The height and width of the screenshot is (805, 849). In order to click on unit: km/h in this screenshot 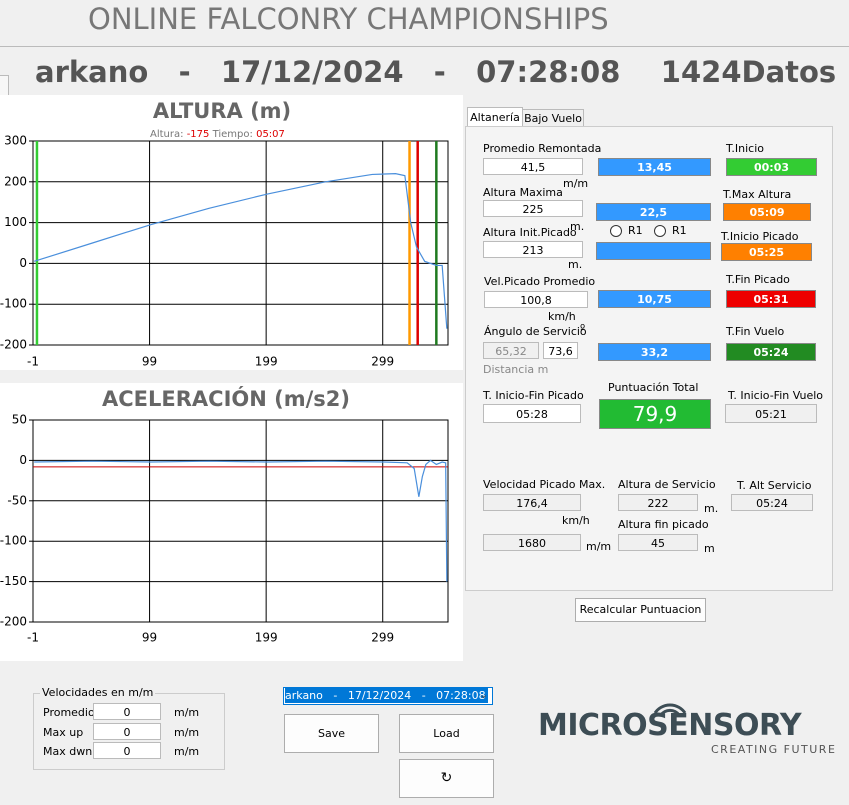, I will do `click(562, 316)`.